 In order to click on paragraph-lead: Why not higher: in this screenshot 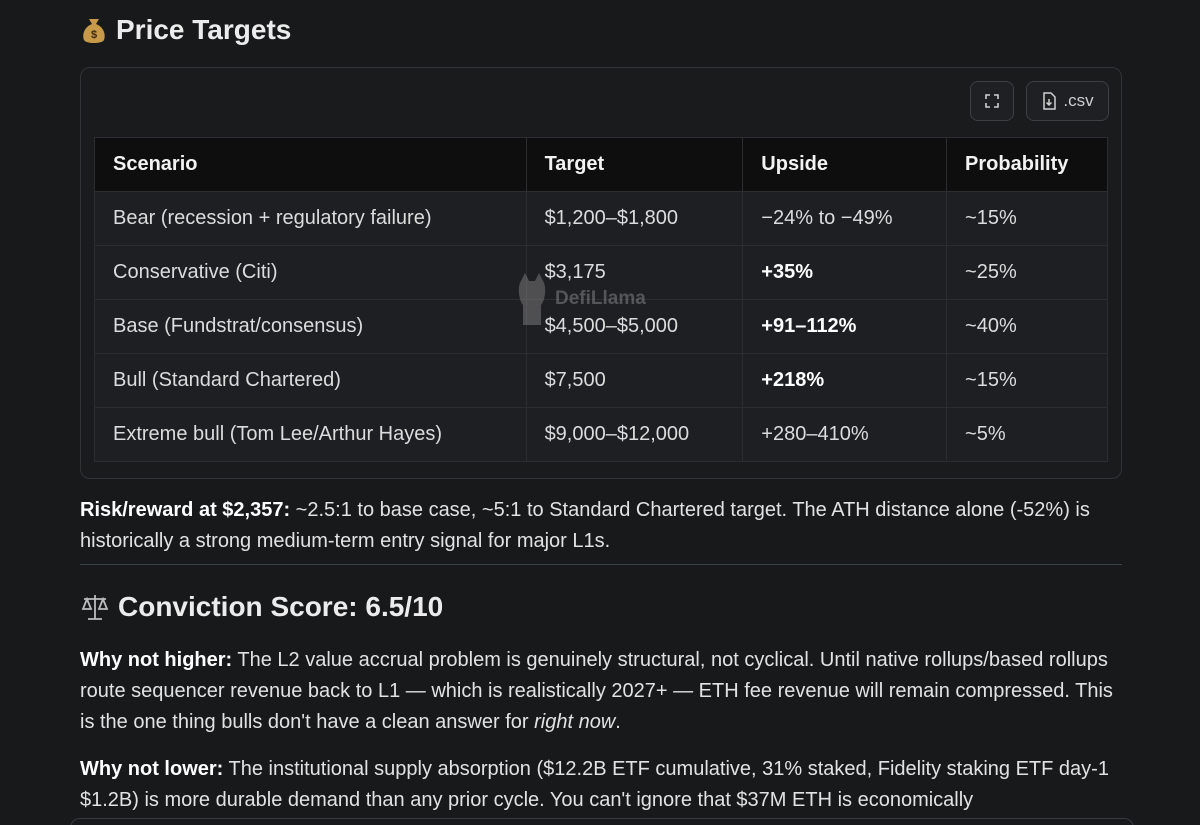, I will do `click(156, 660)`.